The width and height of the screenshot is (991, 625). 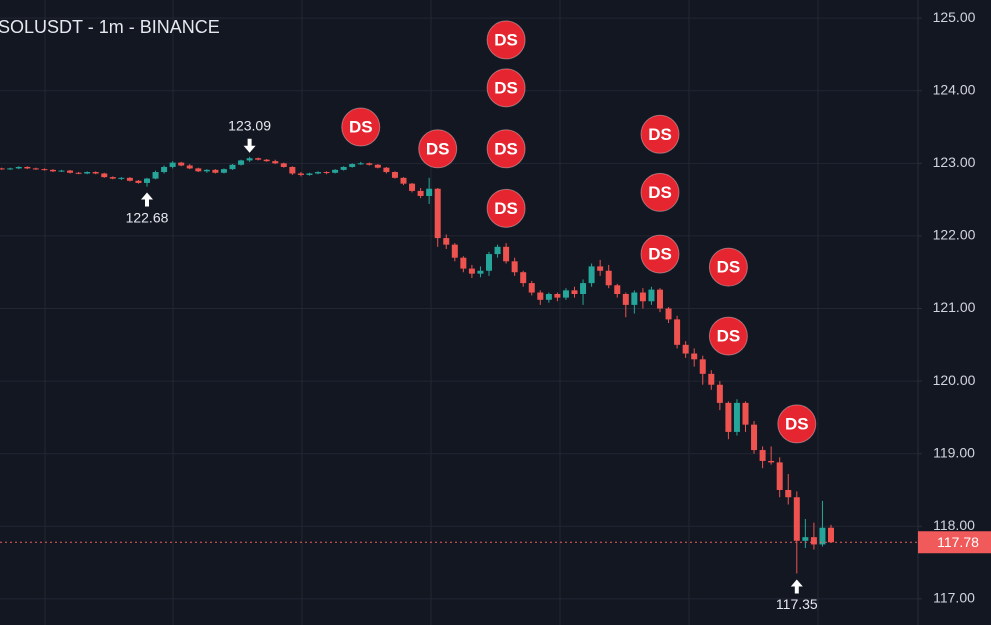 What do you see at coordinates (954, 17) in the screenshot?
I see `y-tick-label: 125.00` at bounding box center [954, 17].